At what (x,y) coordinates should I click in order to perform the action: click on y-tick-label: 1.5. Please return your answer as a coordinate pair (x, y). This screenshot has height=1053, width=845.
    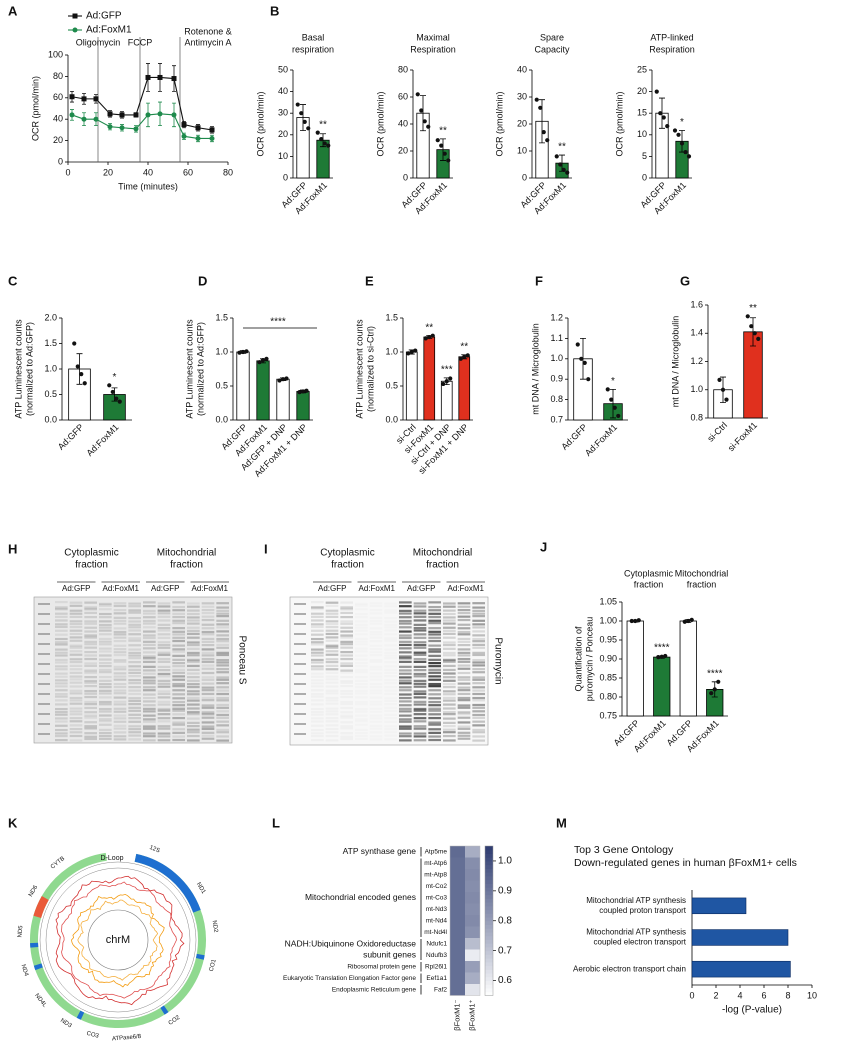
    Looking at the image, I should click on (391, 317).